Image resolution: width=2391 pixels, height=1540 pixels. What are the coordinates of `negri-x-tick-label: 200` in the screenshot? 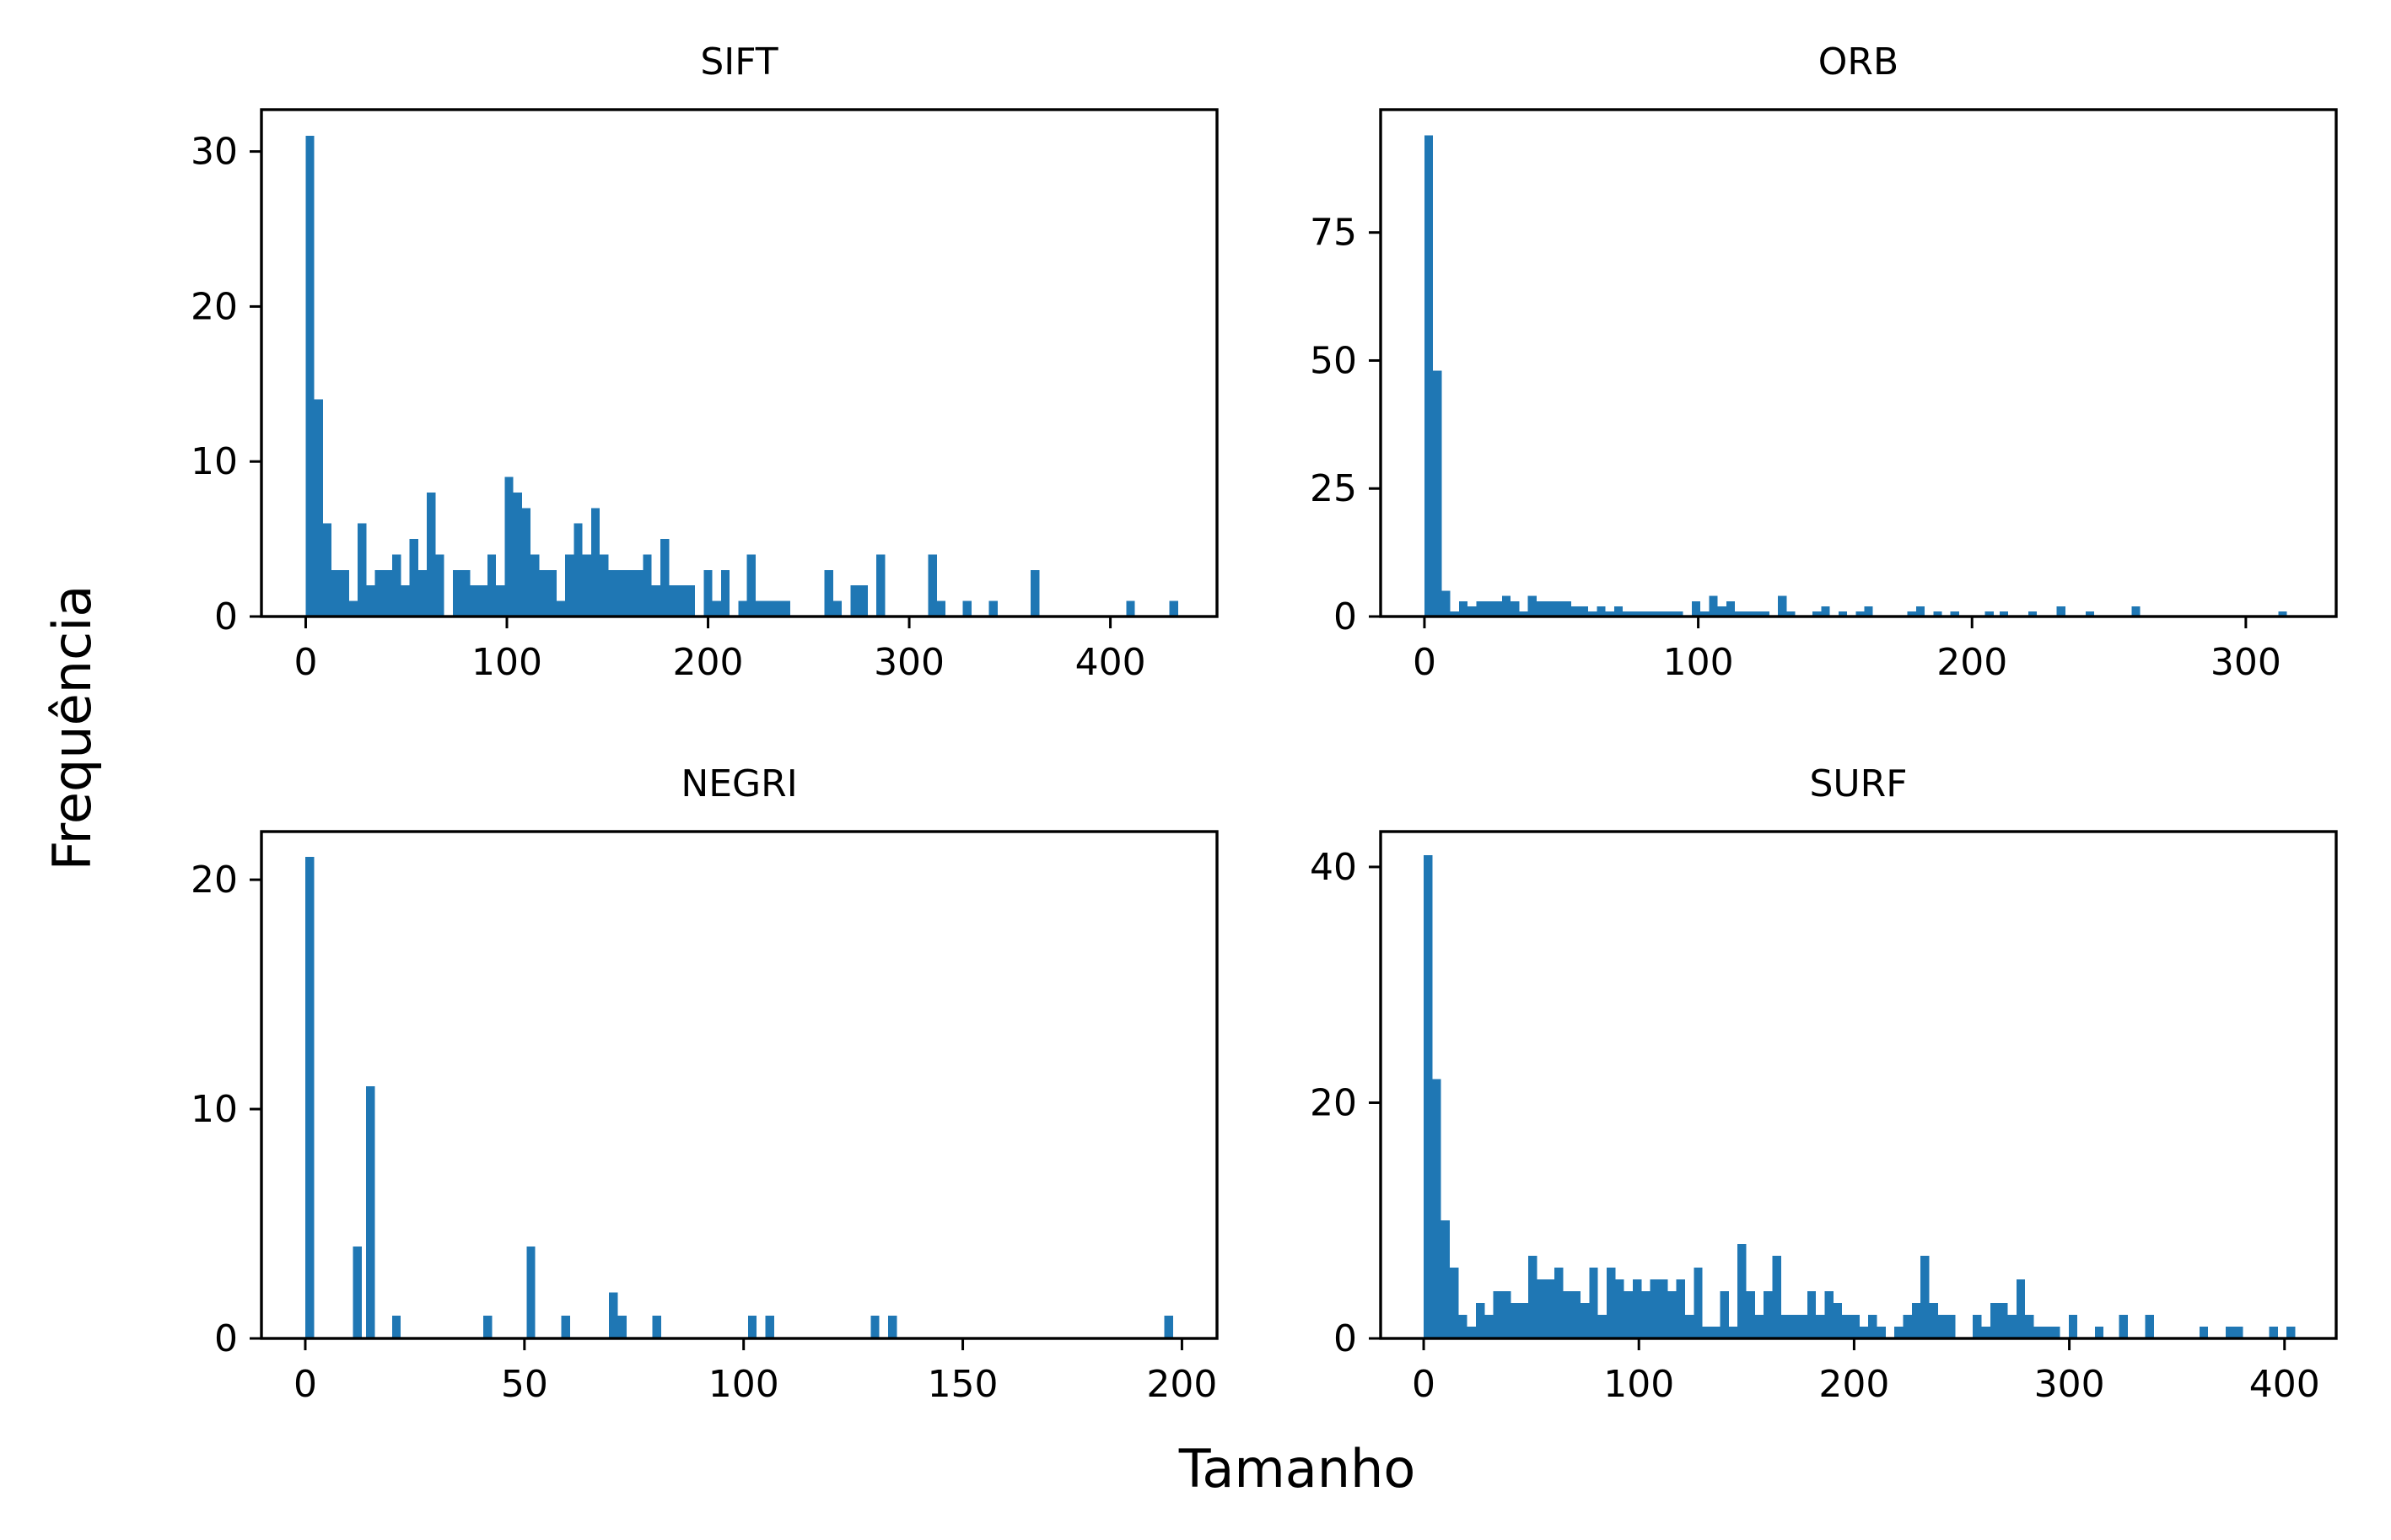 It's located at (1181, 1385).